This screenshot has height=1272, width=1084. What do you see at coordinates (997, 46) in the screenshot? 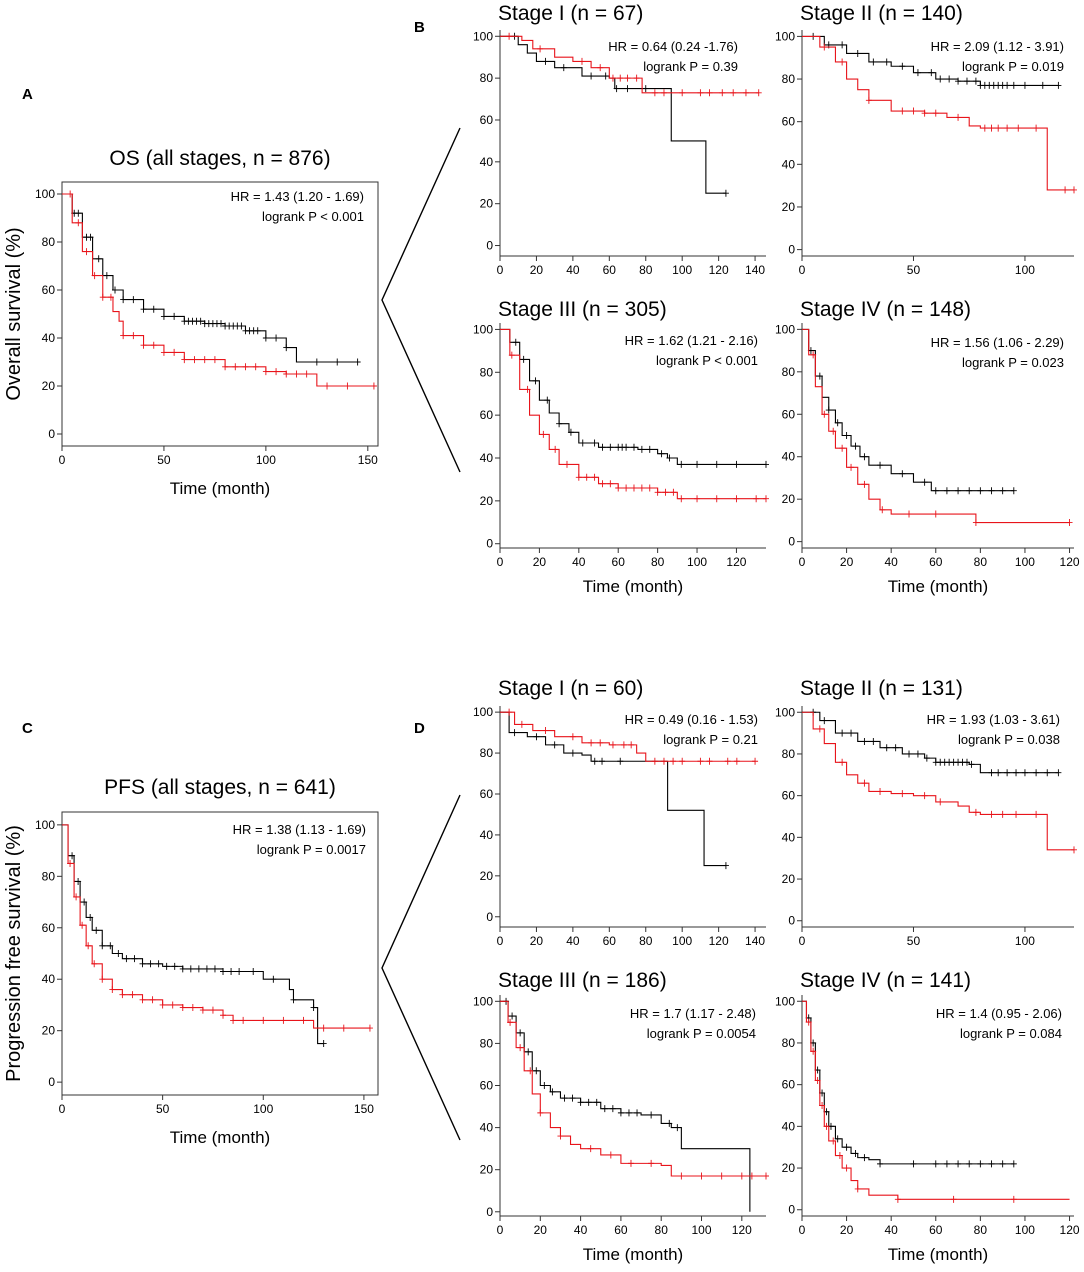
I see `hazard-ratio-label: HR = 2.09 (1.12 - 3.91)` at bounding box center [997, 46].